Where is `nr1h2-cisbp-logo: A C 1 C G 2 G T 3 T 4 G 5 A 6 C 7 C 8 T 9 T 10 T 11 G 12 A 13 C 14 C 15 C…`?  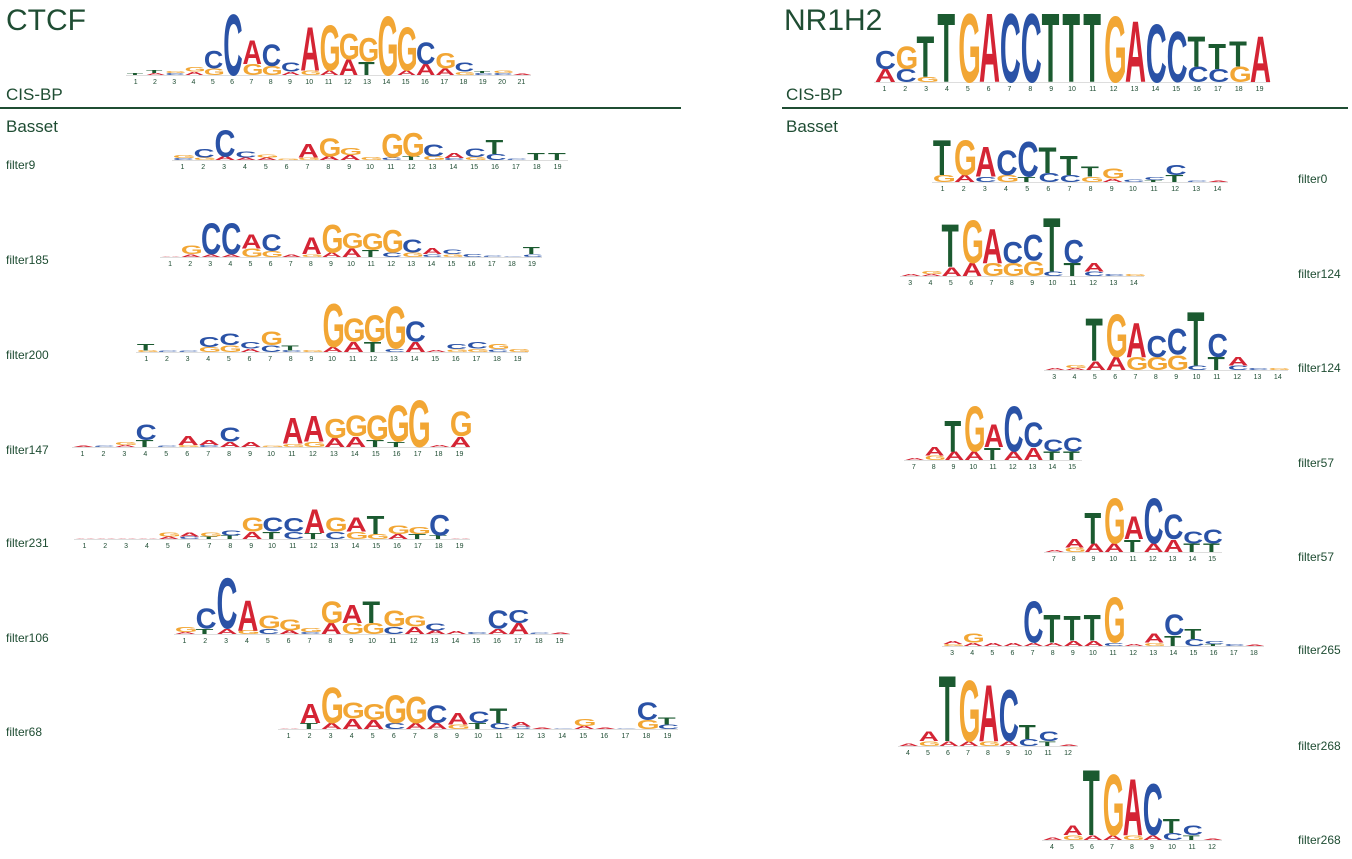
nr1h2-cisbp-logo: A C 1 C G 2 G T 3 T 4 G 5 A 6 C 7 C 8 T 9 T 10 T 11 G 12 A 13 C 14 C 15 C… is located at coordinates (1072, 52).